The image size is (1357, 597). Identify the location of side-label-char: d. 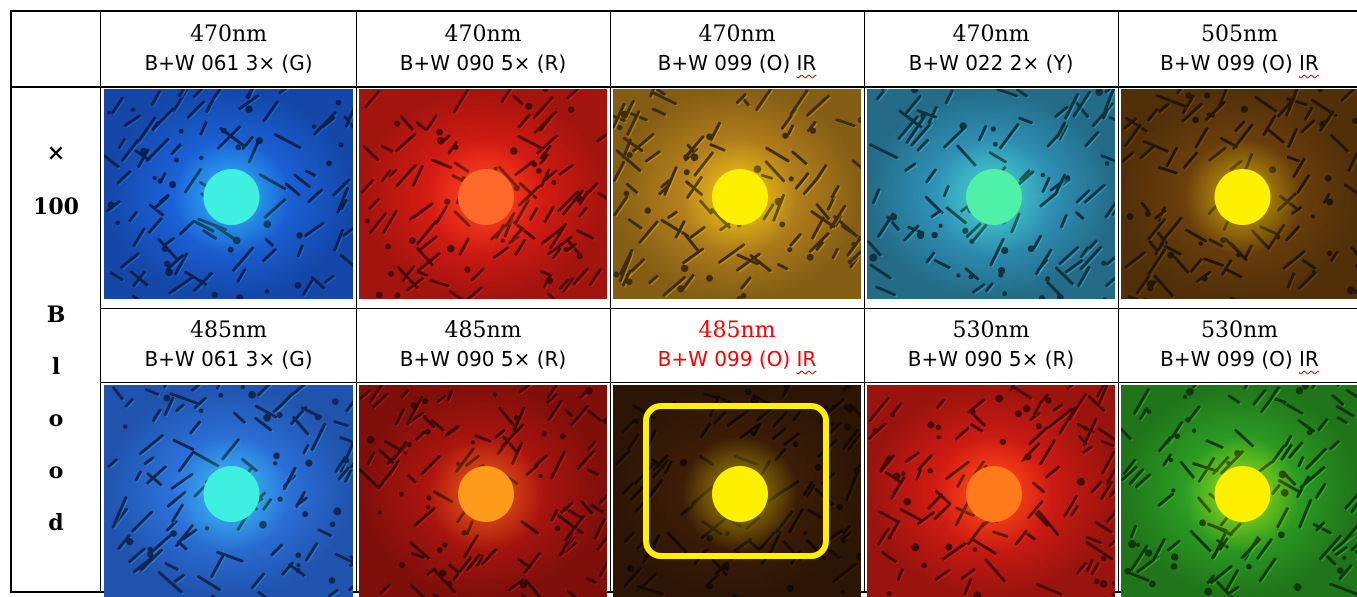
(56, 523).